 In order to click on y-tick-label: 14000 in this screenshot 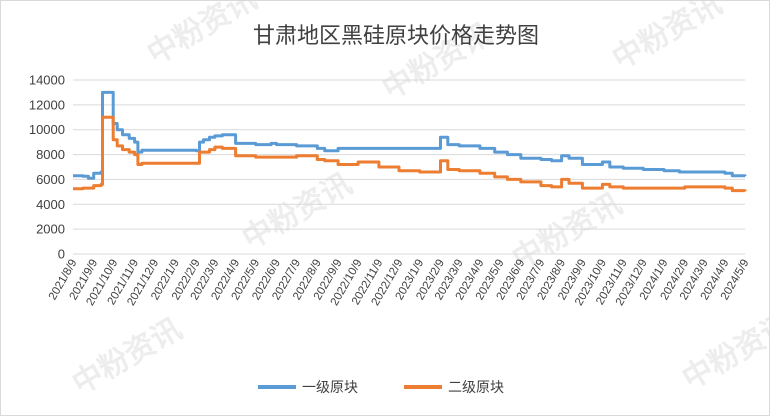, I will do `click(47, 80)`.